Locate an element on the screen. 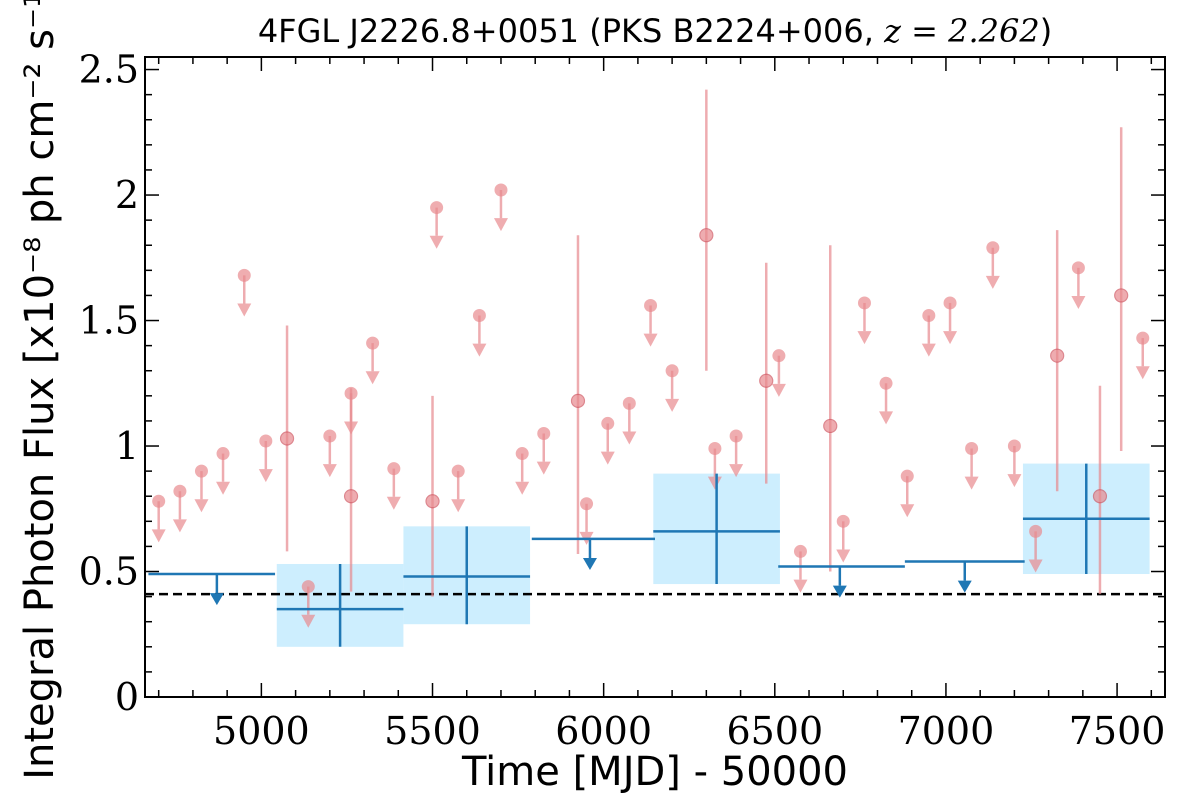  x-tick-label: 7500 is located at coordinates (1117, 731).